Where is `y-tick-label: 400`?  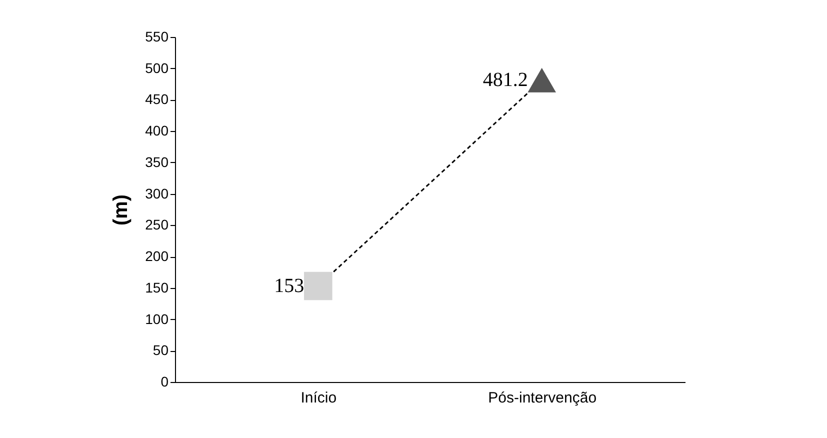
y-tick-label: 400 is located at coordinates (157, 130).